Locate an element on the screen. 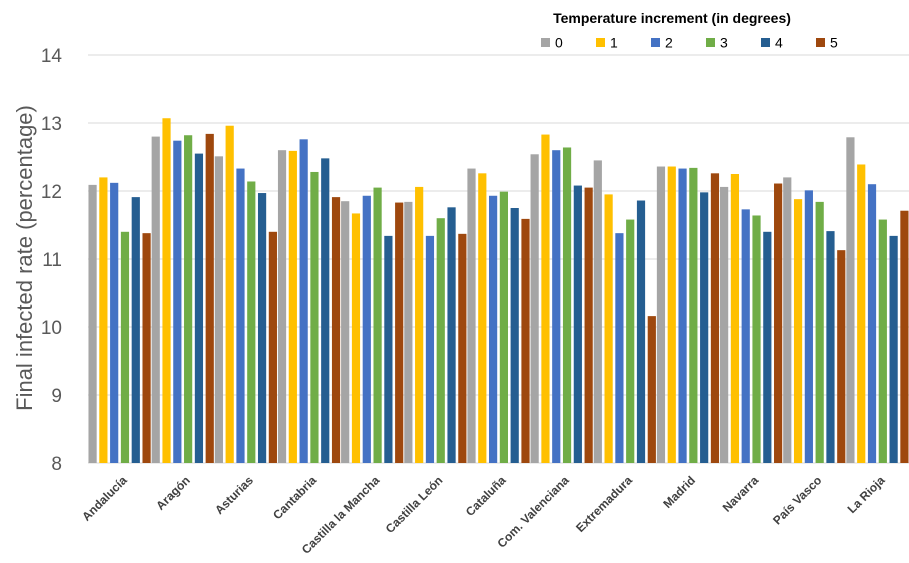 This screenshot has width=909, height=563. x-category-label: Extremadura is located at coordinates (604, 504).